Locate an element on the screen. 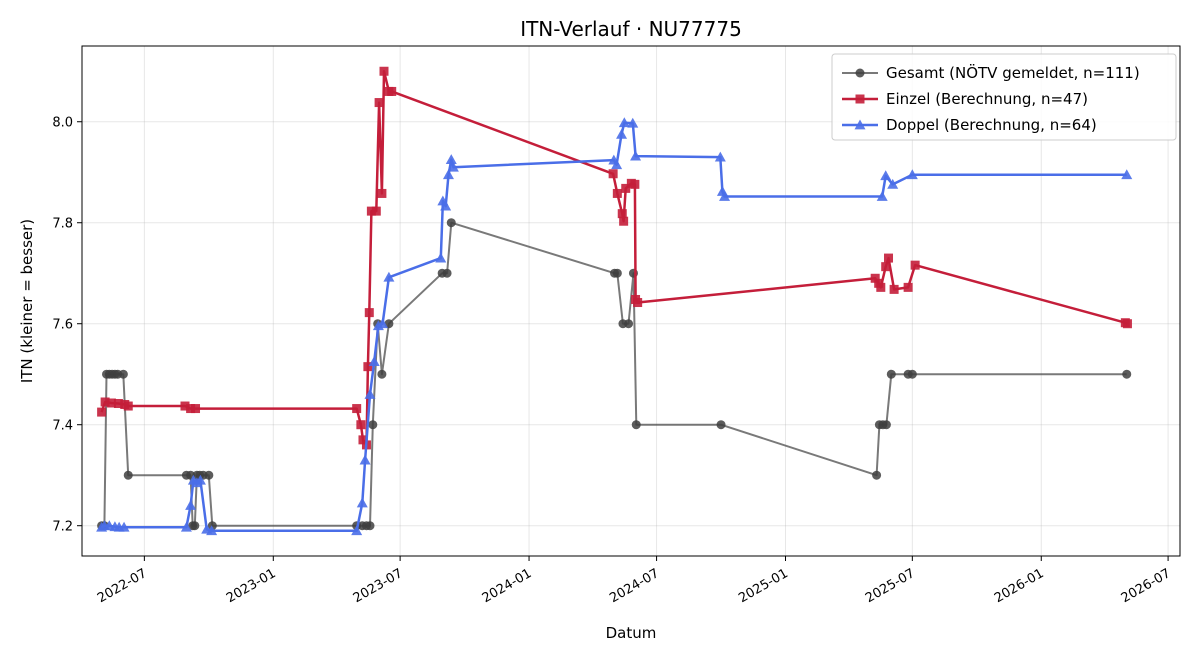  x-tick-label: 2025-01 is located at coordinates (763, 586).